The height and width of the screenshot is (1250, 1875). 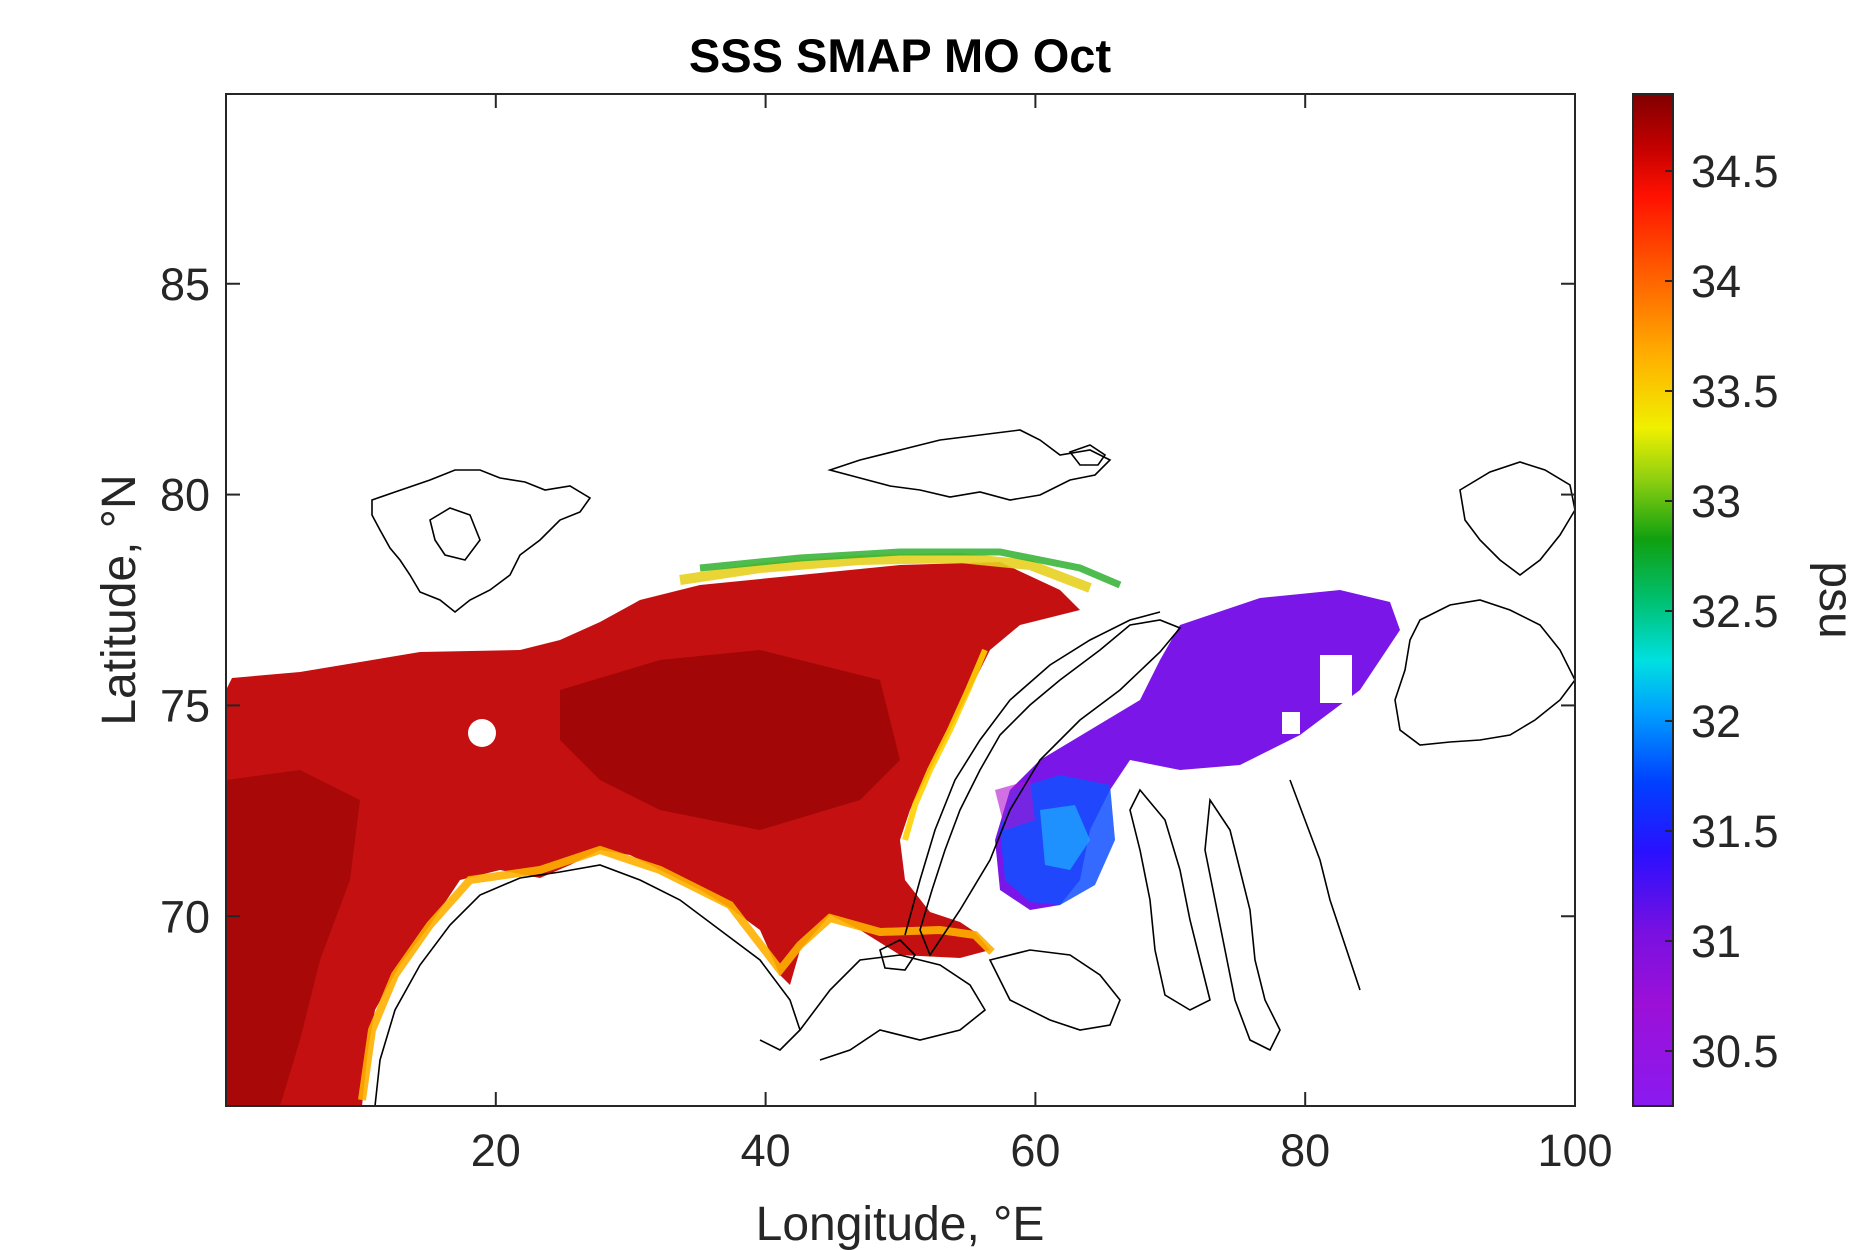 I want to click on kara-cyan-patch, so click(x=1065, y=837).